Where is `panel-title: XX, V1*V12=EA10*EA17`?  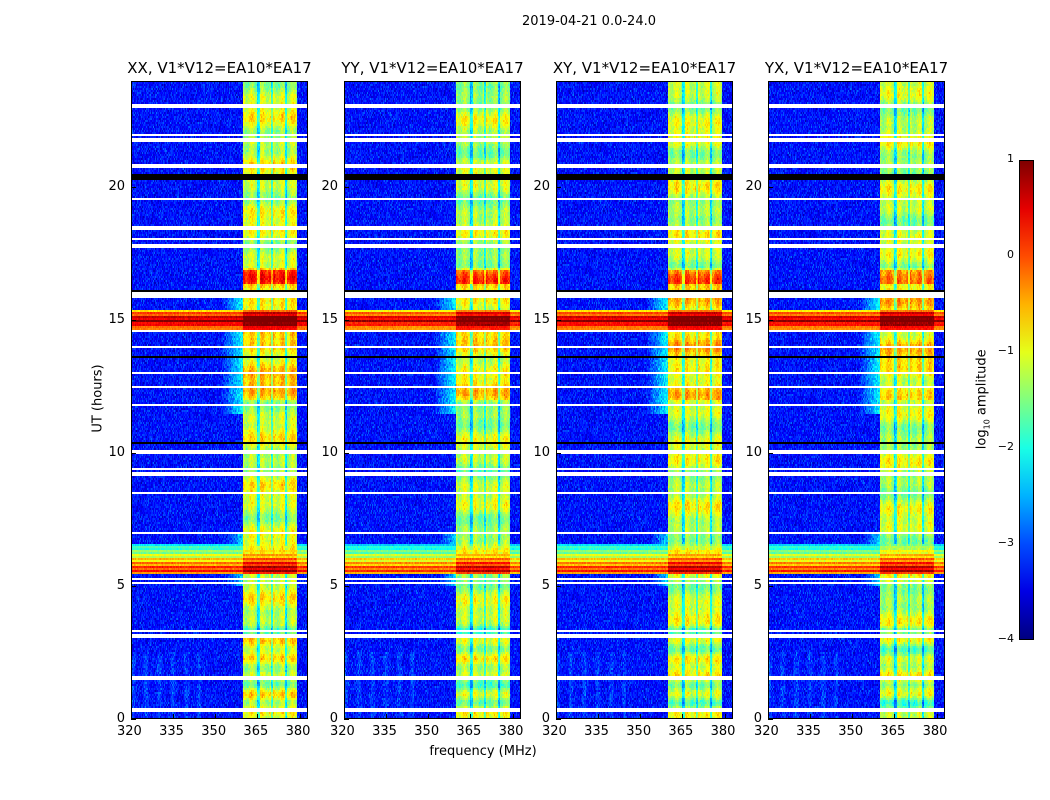 panel-title: XX, V1*V12=EA10*EA17 is located at coordinates (219, 68).